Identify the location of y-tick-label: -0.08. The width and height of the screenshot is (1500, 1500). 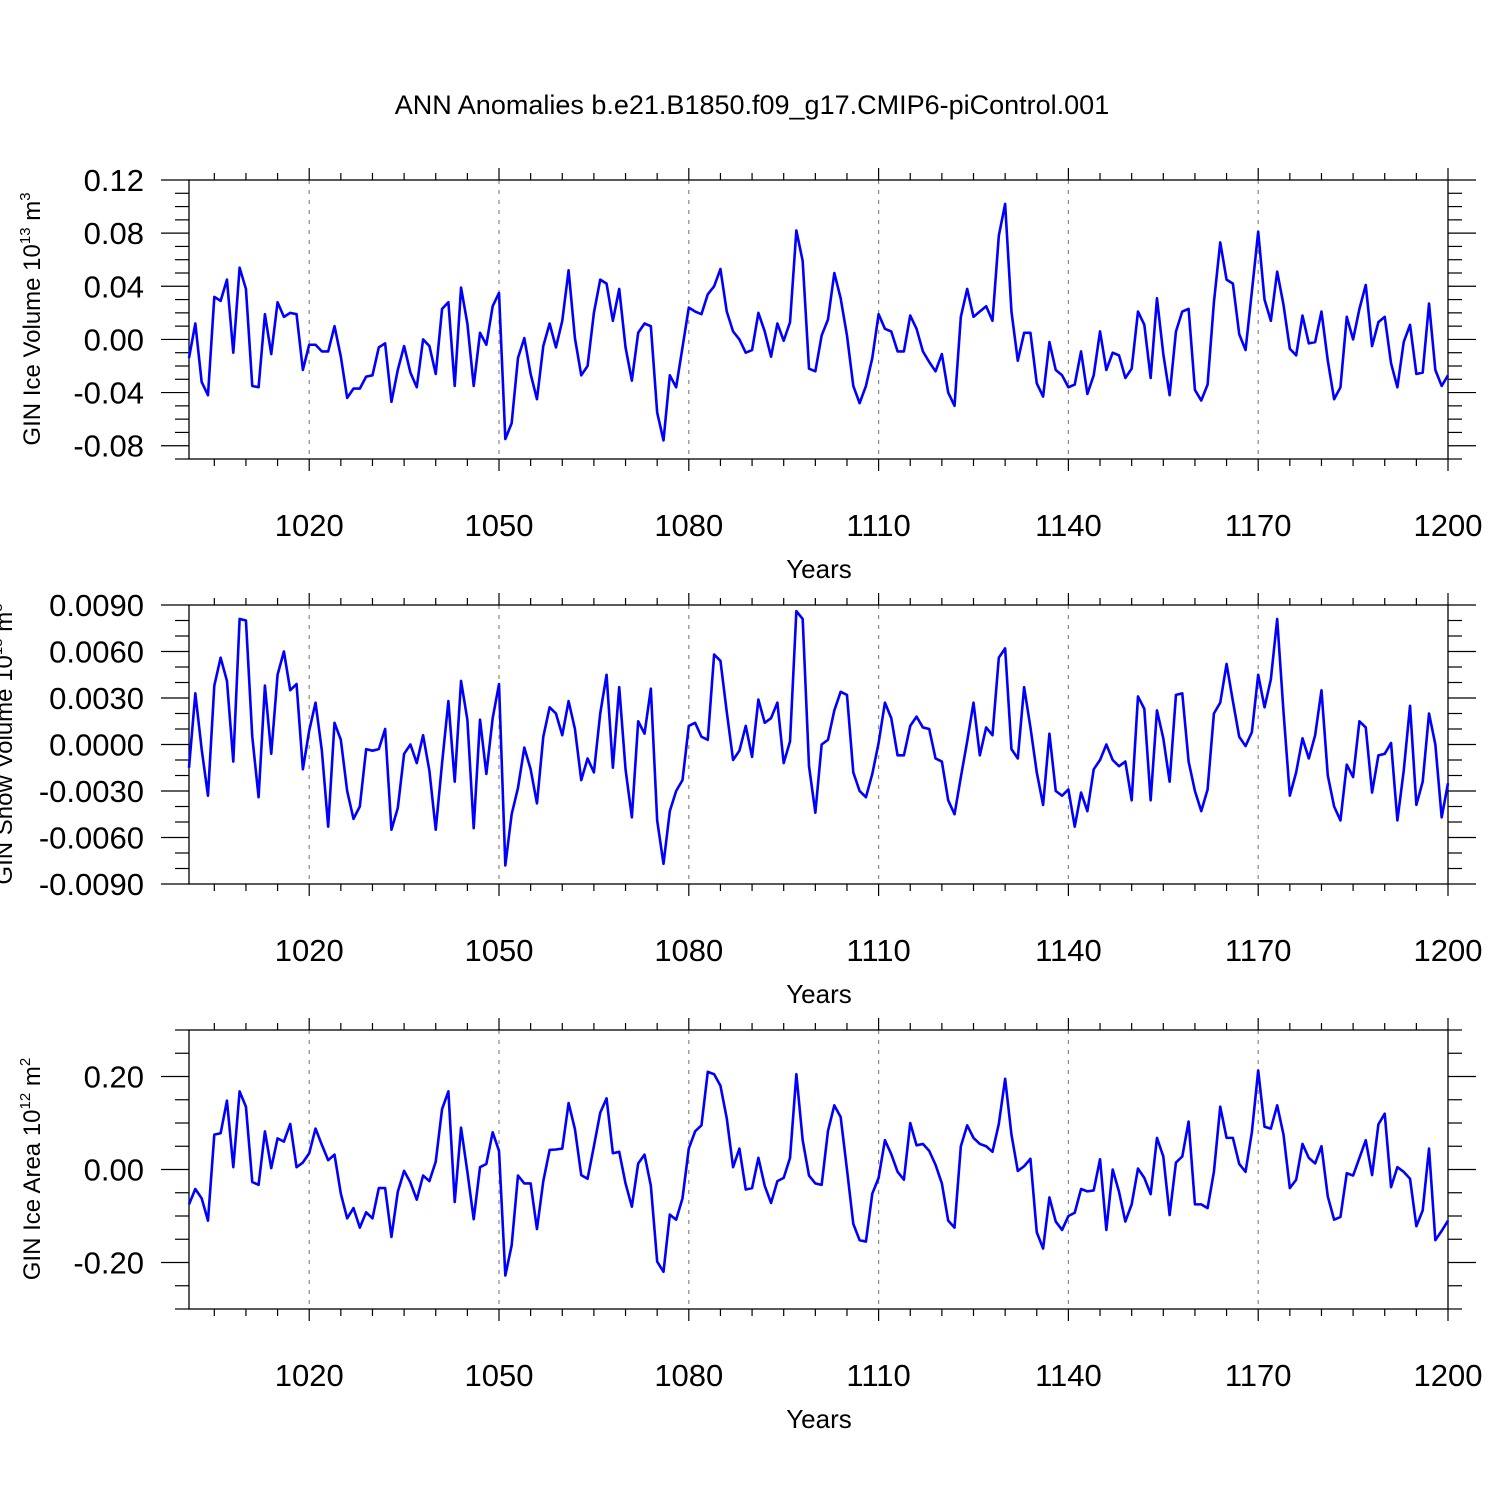
(108, 446).